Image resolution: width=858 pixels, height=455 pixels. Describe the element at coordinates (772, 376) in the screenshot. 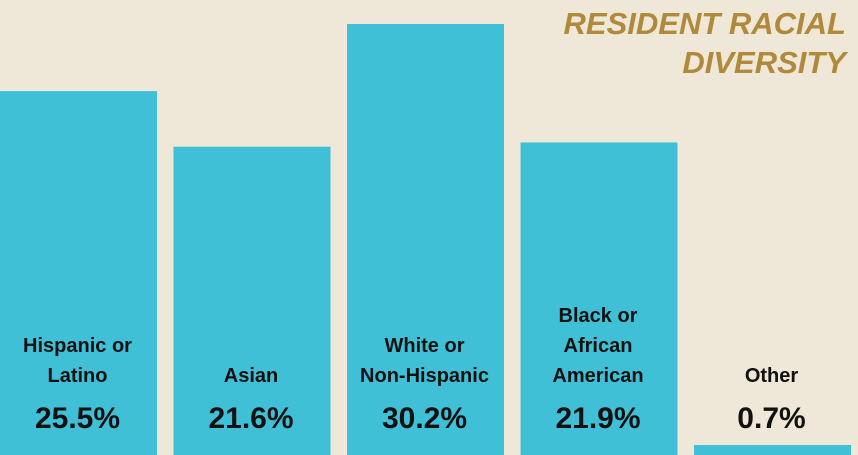

I see `category-label-4-line-0: Other` at that location.